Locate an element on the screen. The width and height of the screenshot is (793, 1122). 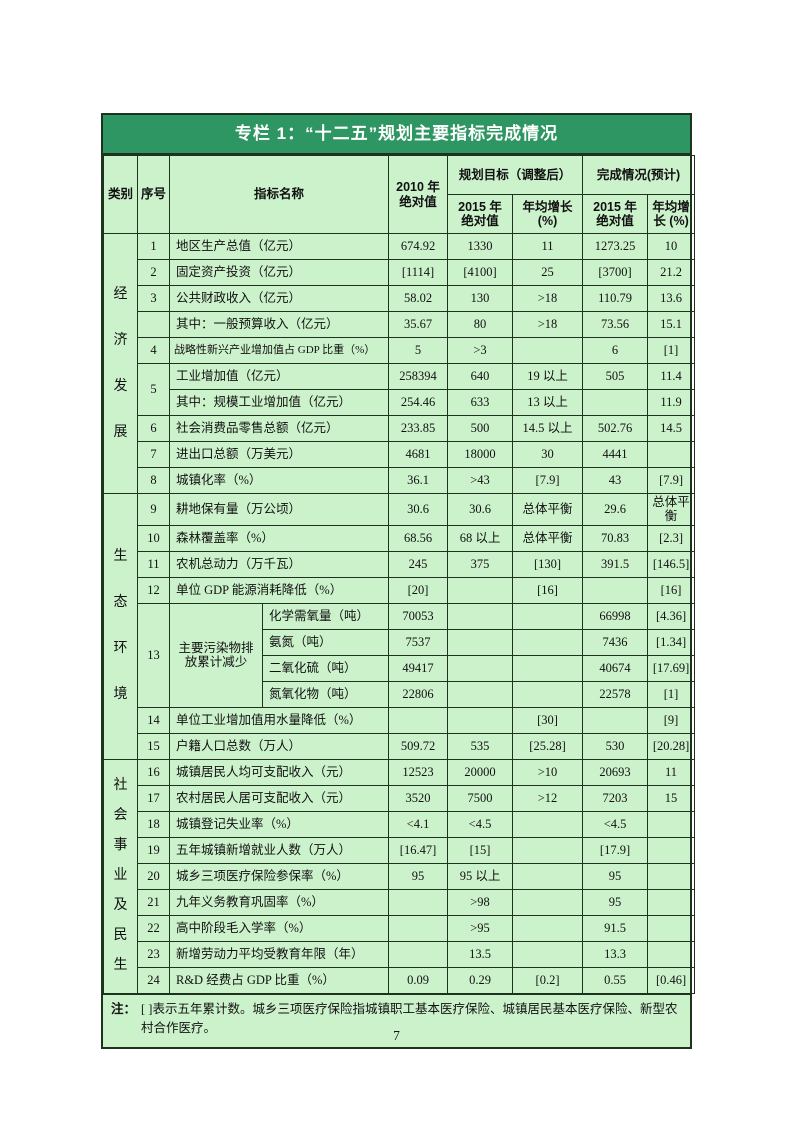
row-index: 10 is located at coordinates (153, 538).